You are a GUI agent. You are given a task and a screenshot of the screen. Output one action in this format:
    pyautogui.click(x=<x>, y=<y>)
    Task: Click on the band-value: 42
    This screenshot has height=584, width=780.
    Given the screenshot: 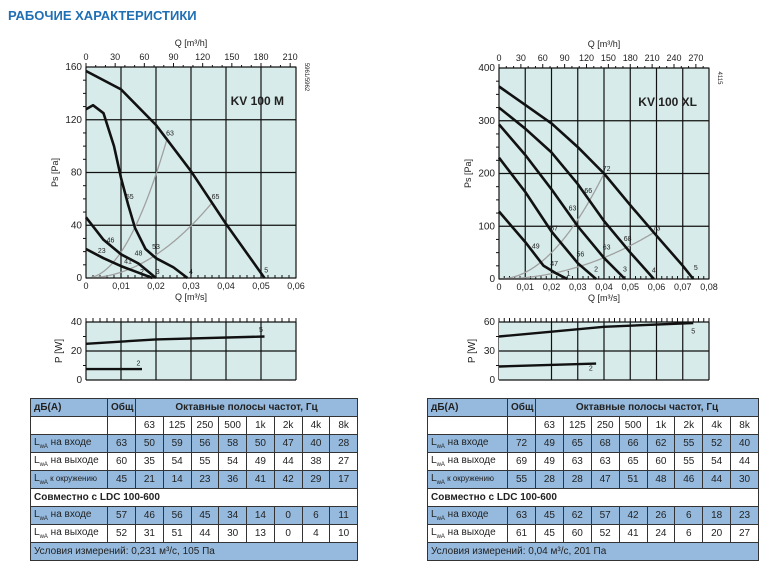 What is the action you would take?
    pyautogui.click(x=633, y=515)
    